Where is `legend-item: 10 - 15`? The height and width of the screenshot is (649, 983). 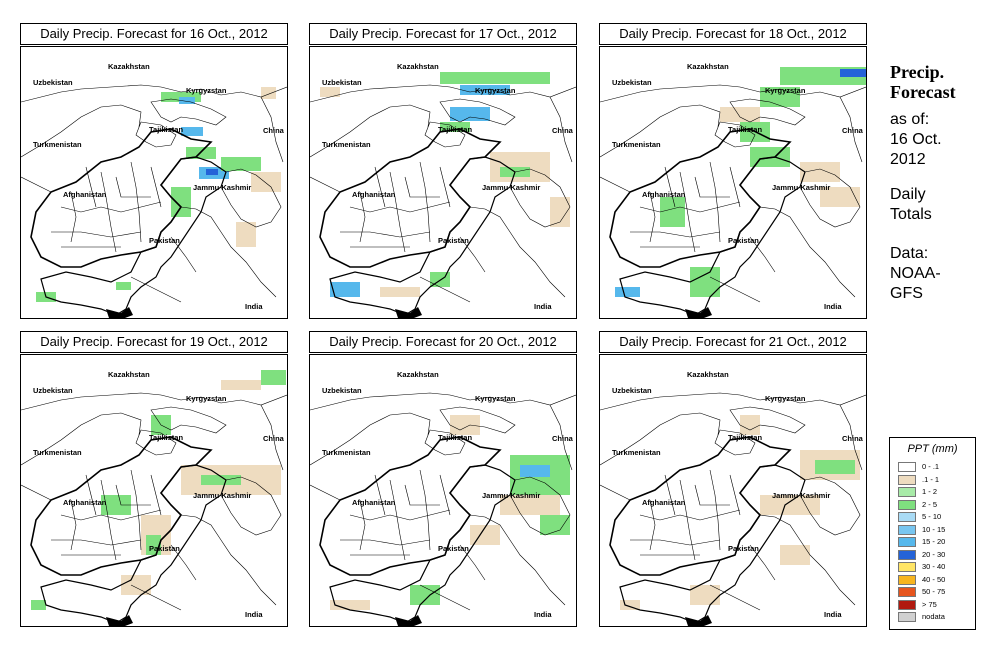
legend-item: 10 - 15 is located at coordinates (935, 530).